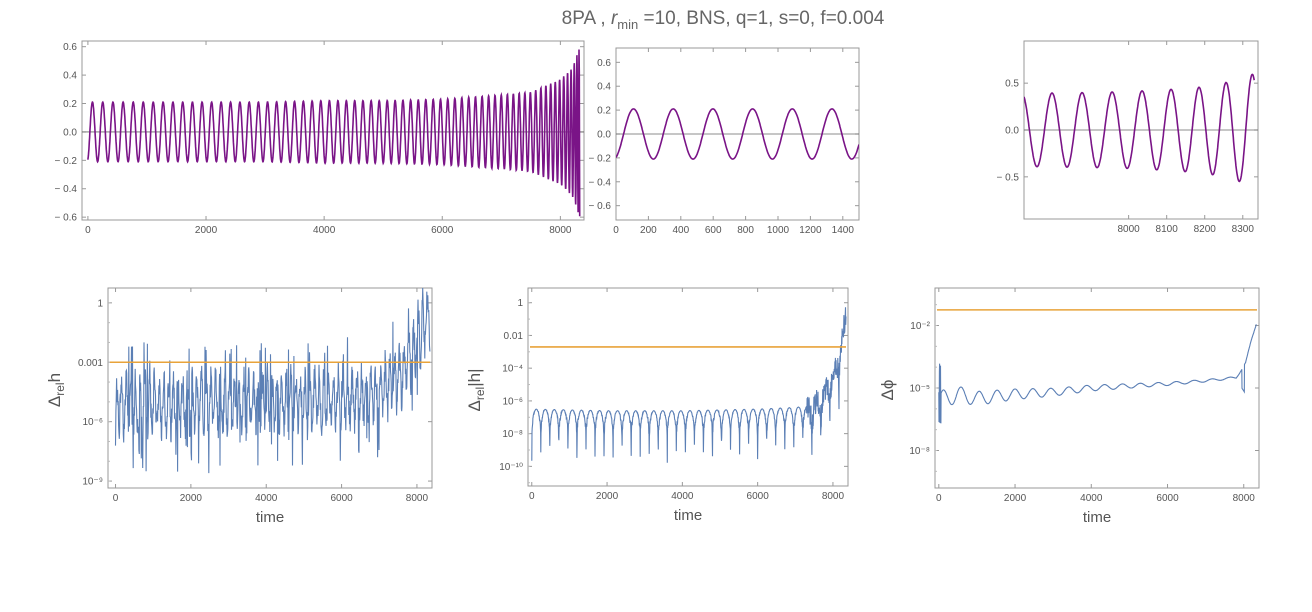 The width and height of the screenshot is (1312, 612). I want to click on y-tick-label: 10⁻⁹, so click(92, 482).